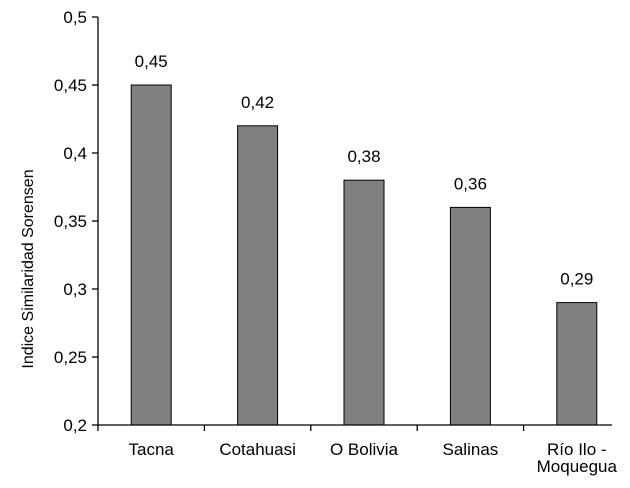 The height and width of the screenshot is (488, 630). I want to click on x-tick-label: Cotahuasi, so click(257, 449).